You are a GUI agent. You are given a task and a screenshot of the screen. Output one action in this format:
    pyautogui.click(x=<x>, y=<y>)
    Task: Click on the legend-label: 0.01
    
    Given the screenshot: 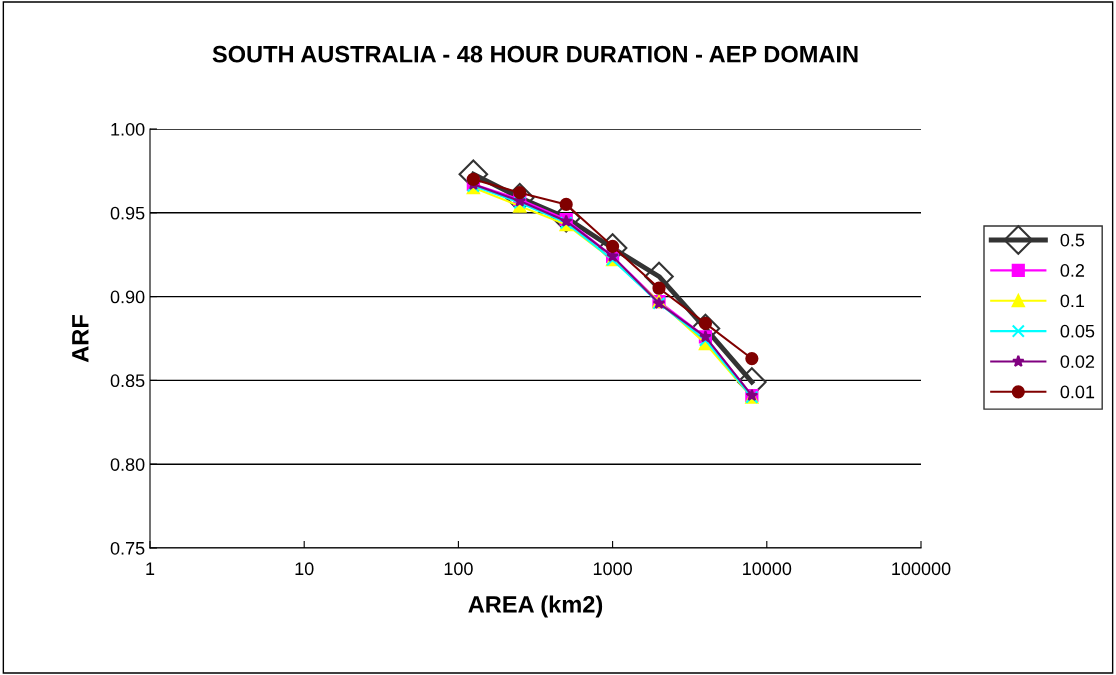 What is the action you would take?
    pyautogui.click(x=1077, y=392)
    